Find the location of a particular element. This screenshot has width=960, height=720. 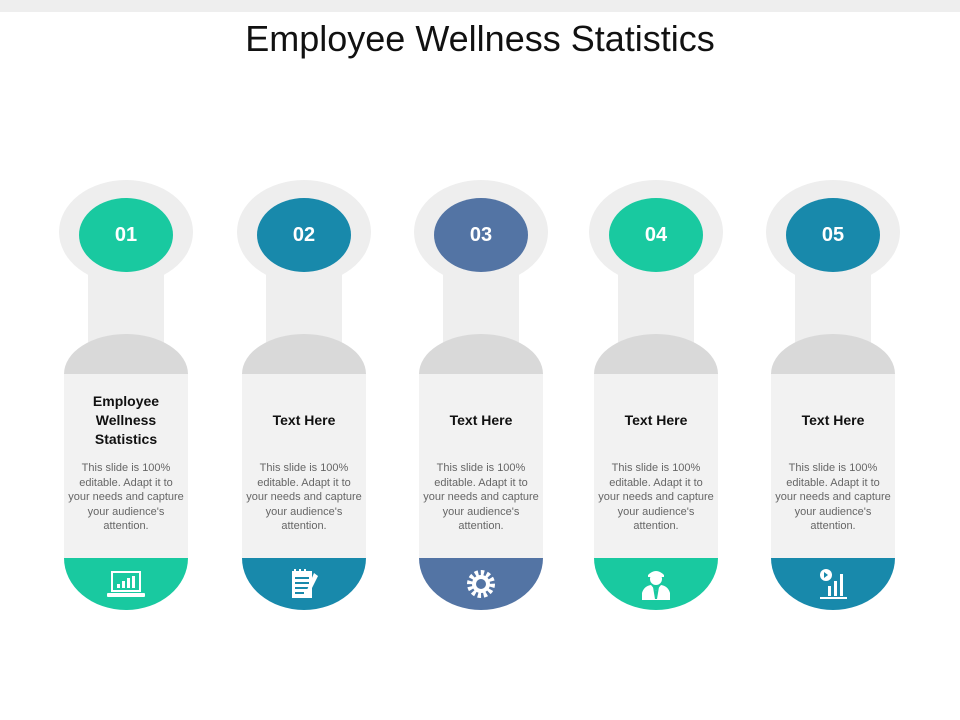

top-bar is located at coordinates (480, 6).